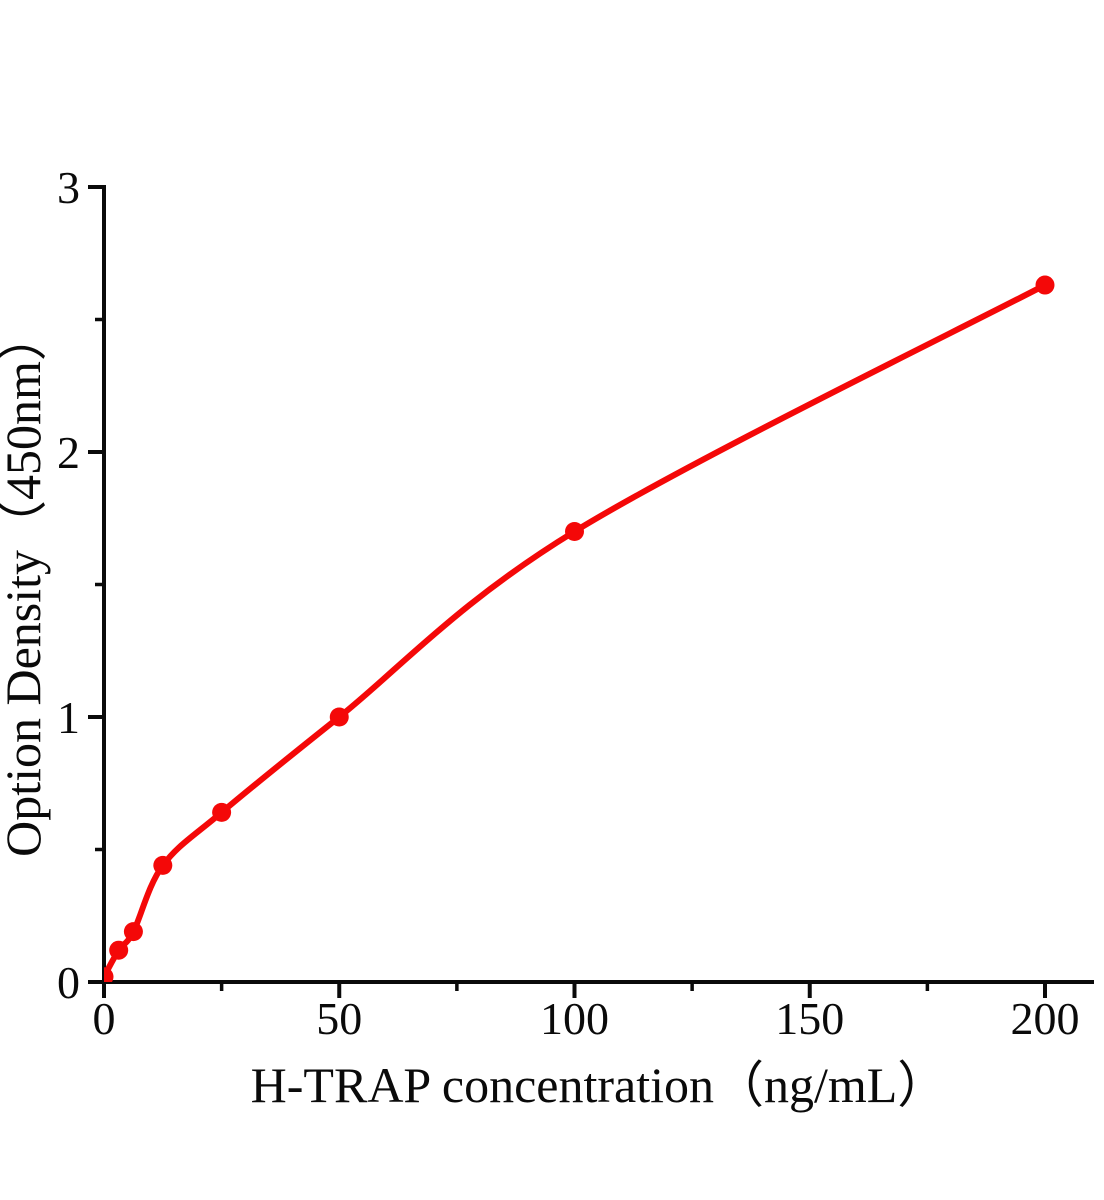 This screenshot has width=1104, height=1200. What do you see at coordinates (222, 812) in the screenshot?
I see `data-point-x25` at bounding box center [222, 812].